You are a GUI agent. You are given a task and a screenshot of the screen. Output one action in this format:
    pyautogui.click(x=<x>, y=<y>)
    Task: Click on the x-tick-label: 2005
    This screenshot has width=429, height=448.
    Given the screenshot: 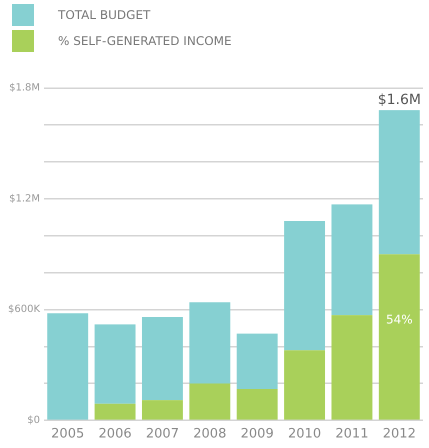 What is the action you would take?
    pyautogui.click(x=67, y=434)
    